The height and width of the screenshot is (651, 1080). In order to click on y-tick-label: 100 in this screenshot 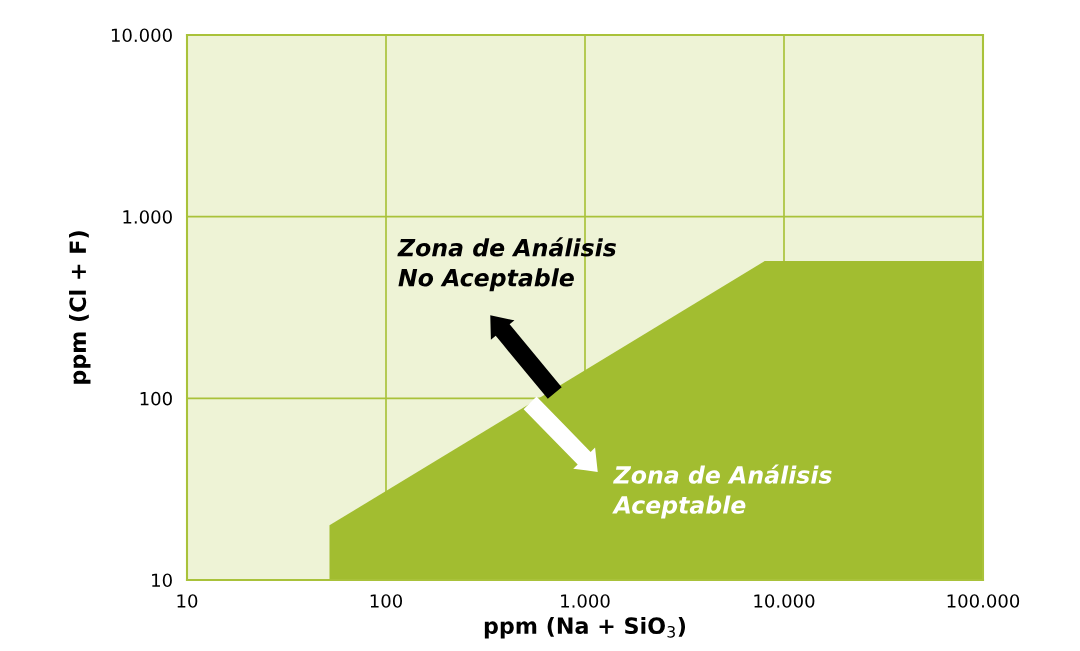, I will do `click(156, 398)`.